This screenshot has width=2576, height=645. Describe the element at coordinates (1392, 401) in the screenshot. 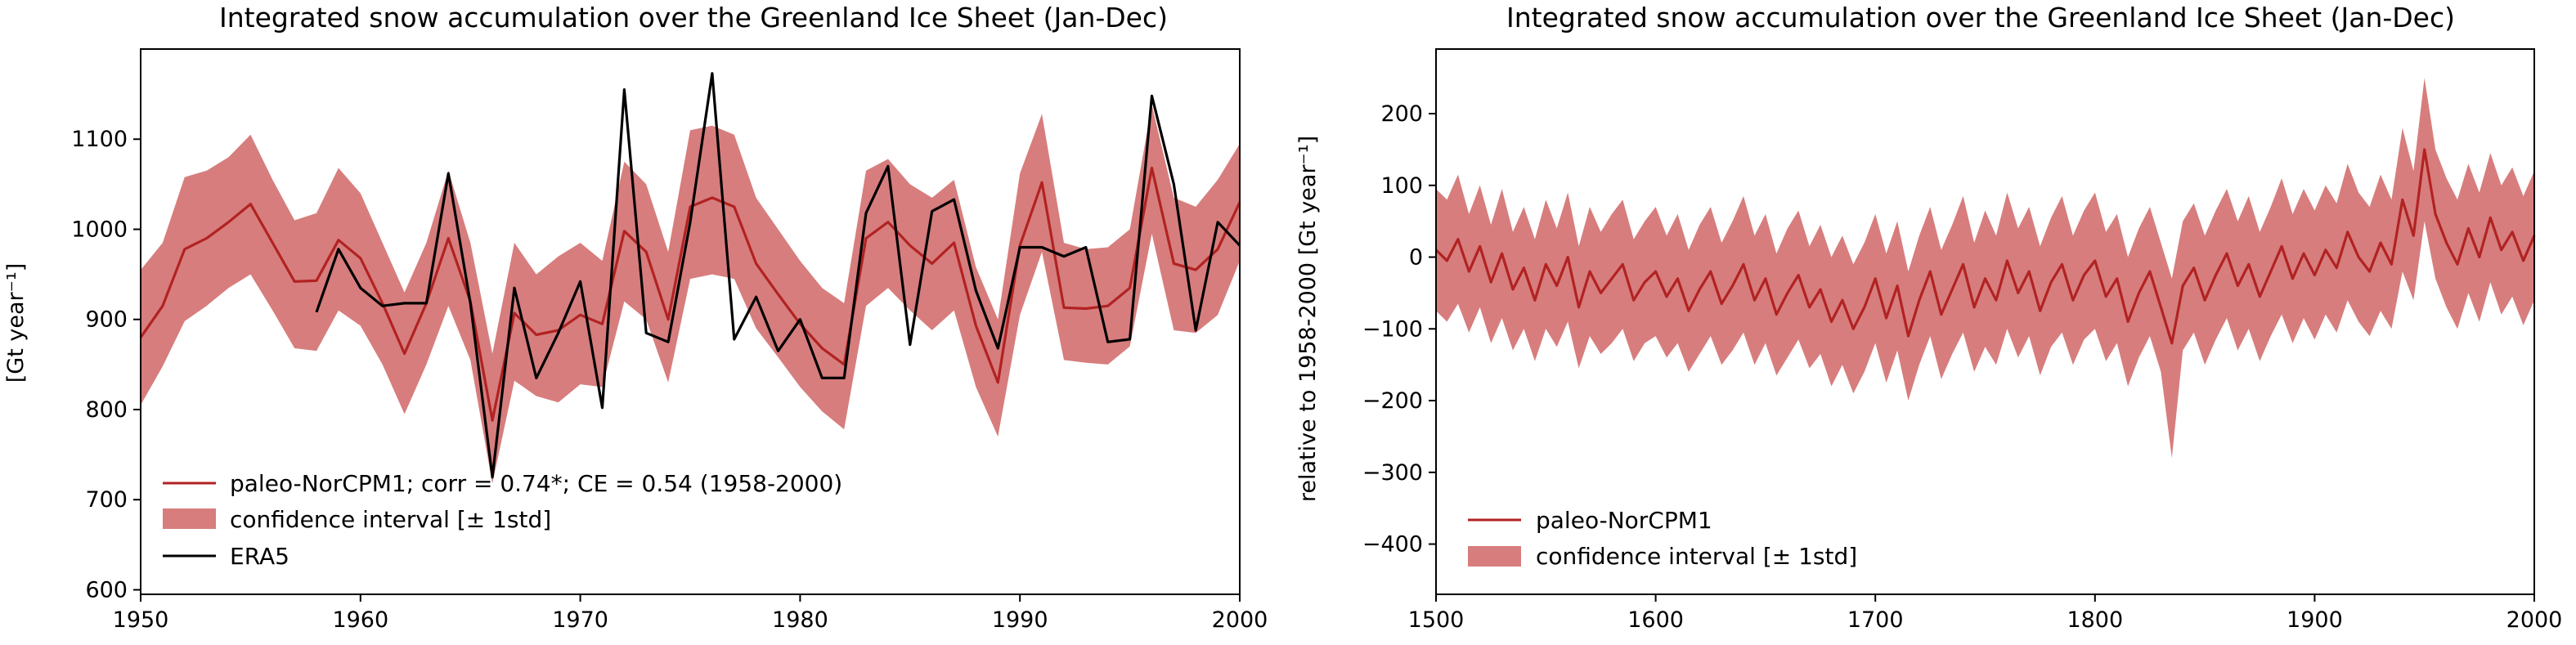

I see `right-y-tick-label: −200` at that location.